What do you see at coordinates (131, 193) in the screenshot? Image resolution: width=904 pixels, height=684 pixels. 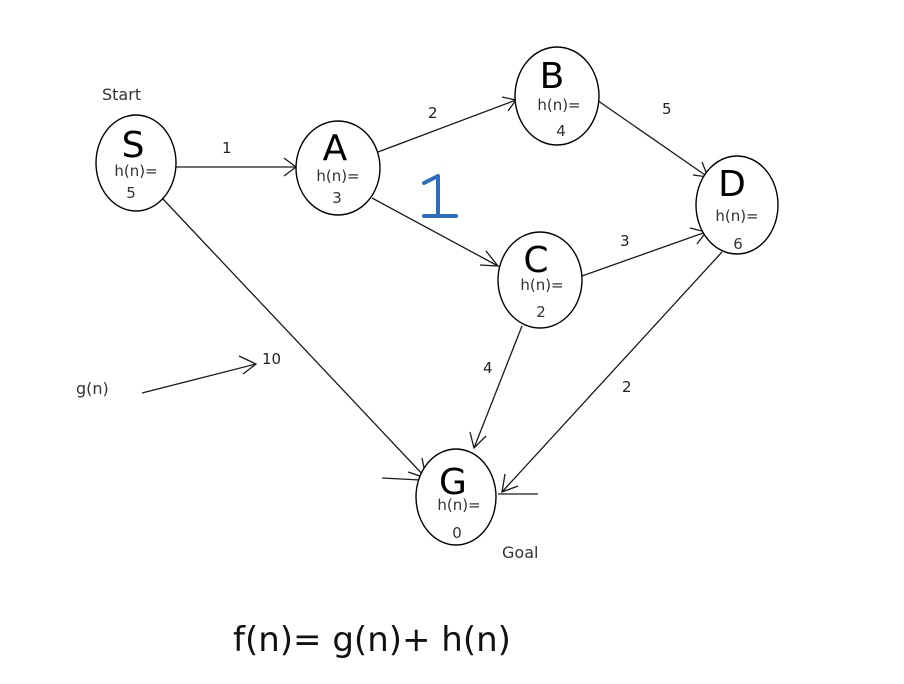 I see `node-s-h-value: 5` at bounding box center [131, 193].